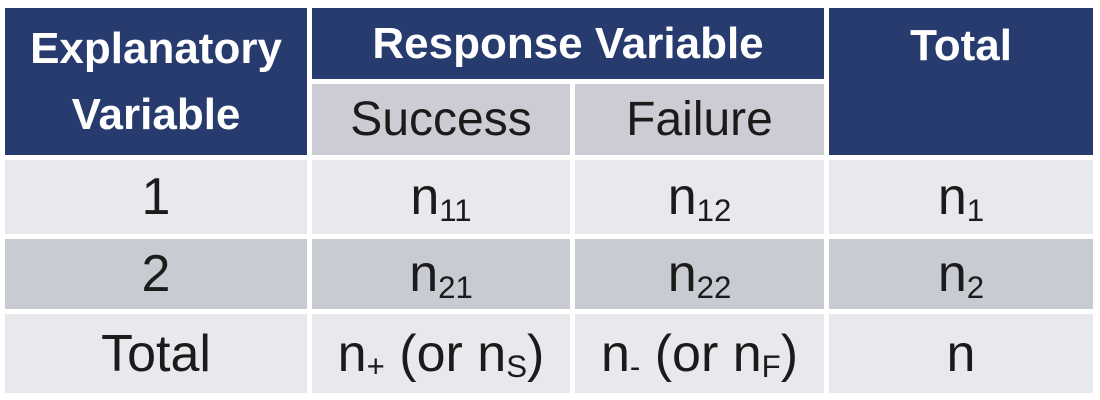 The image size is (1100, 400). Describe the element at coordinates (700, 353) in the screenshot. I see `cell-failure-total: n- (or nF)` at that location.